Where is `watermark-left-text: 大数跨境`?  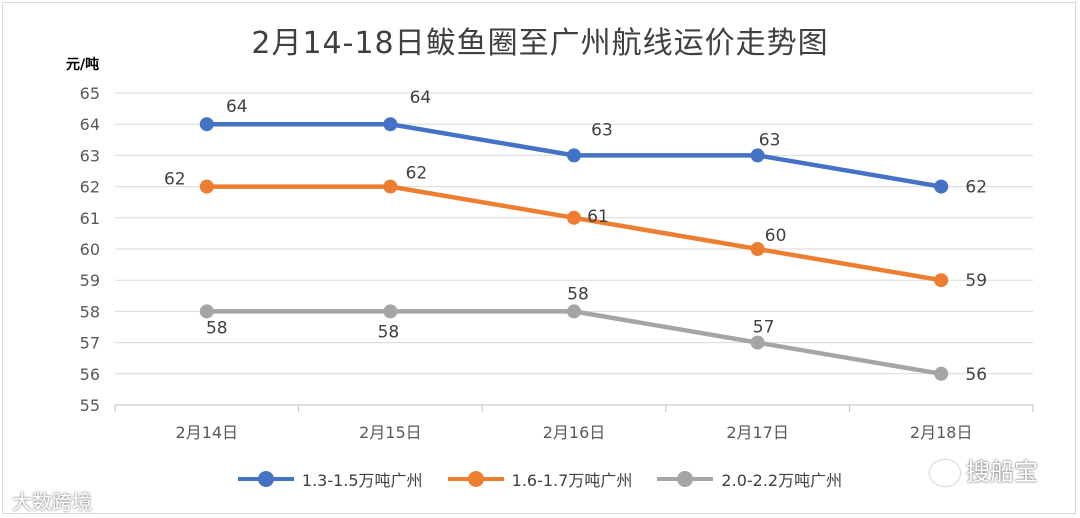 watermark-left-text: 大数跨境 is located at coordinates (52, 502).